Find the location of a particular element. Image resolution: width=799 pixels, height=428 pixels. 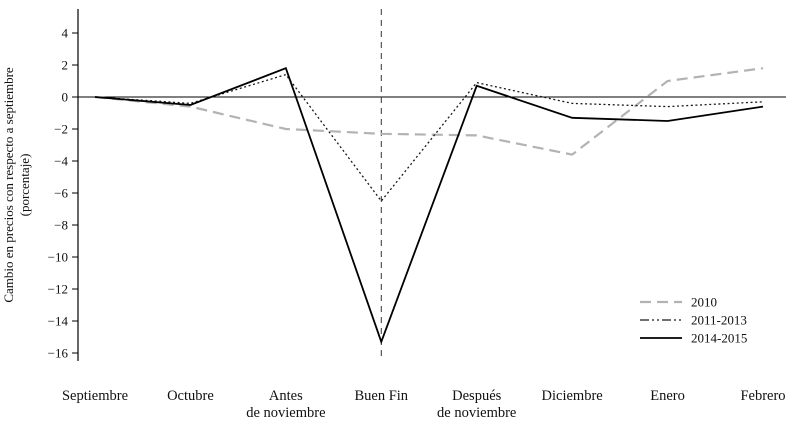

y-tick-label: 4 is located at coordinates (65, 33).